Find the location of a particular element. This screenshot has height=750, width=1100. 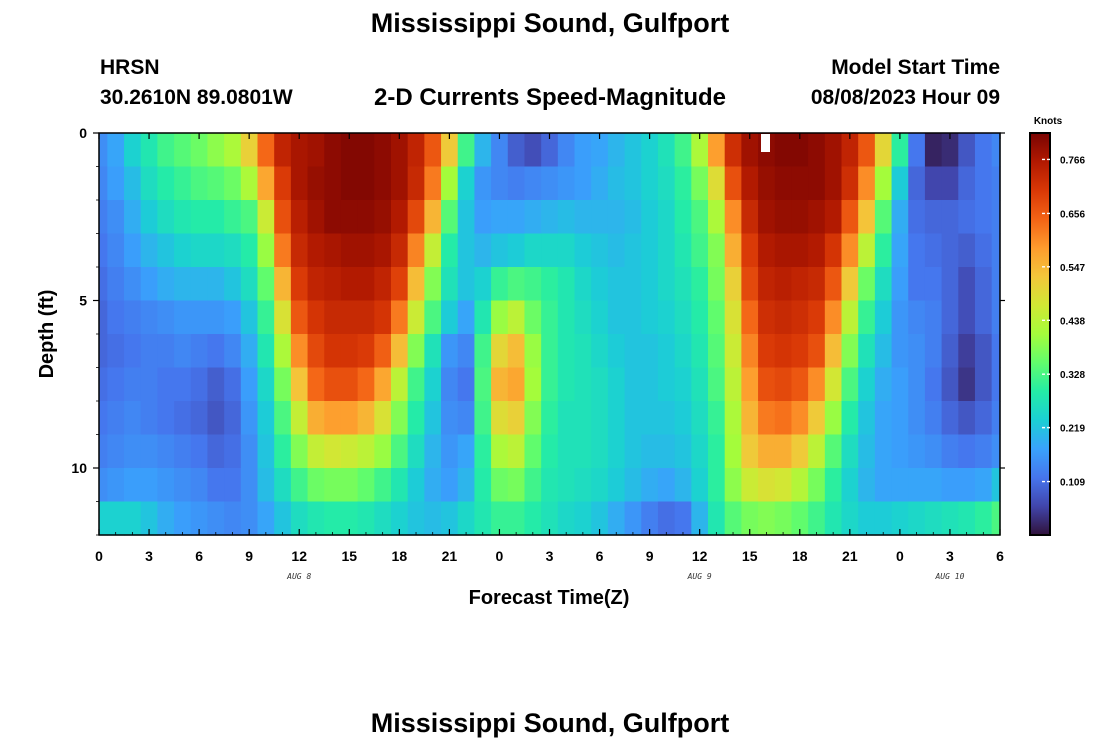

x-tick-label: 21 is located at coordinates (850, 556).